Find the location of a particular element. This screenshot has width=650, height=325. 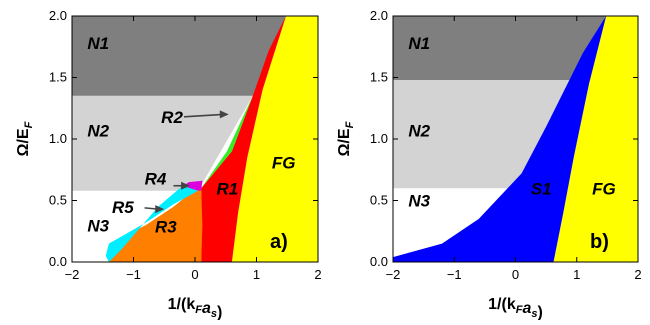

region-label-r3: R3 is located at coordinates (166, 226).